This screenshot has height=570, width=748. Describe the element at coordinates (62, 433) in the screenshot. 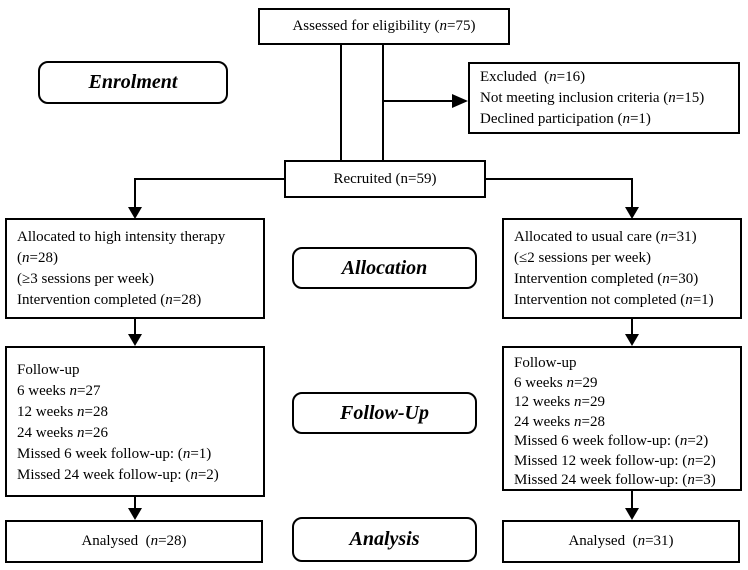

I see `followup-line: 24 weeks n=26` at that location.